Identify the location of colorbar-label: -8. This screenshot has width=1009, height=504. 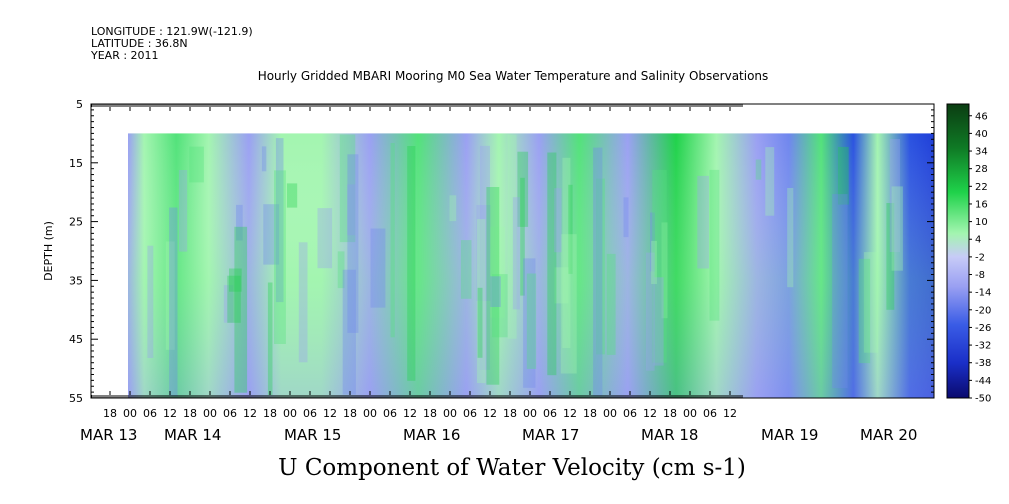
(980, 275).